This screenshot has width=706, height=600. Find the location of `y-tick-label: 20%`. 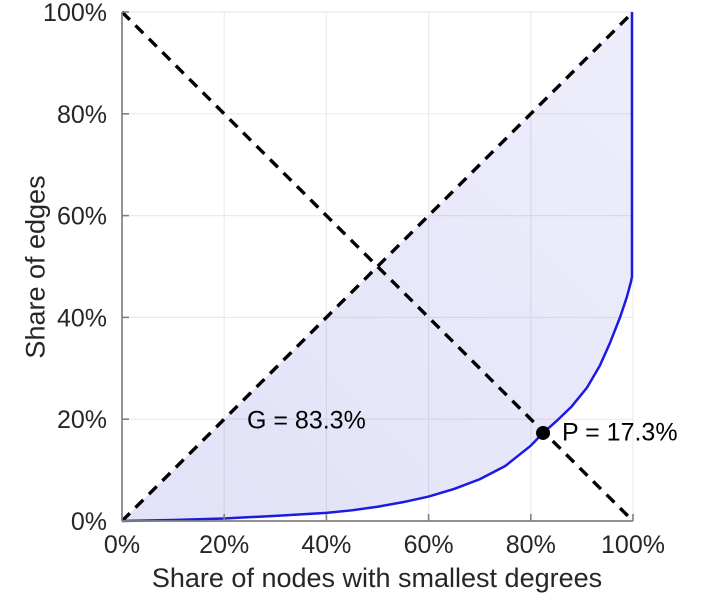

y-tick-label: 20% is located at coordinates (82, 420).